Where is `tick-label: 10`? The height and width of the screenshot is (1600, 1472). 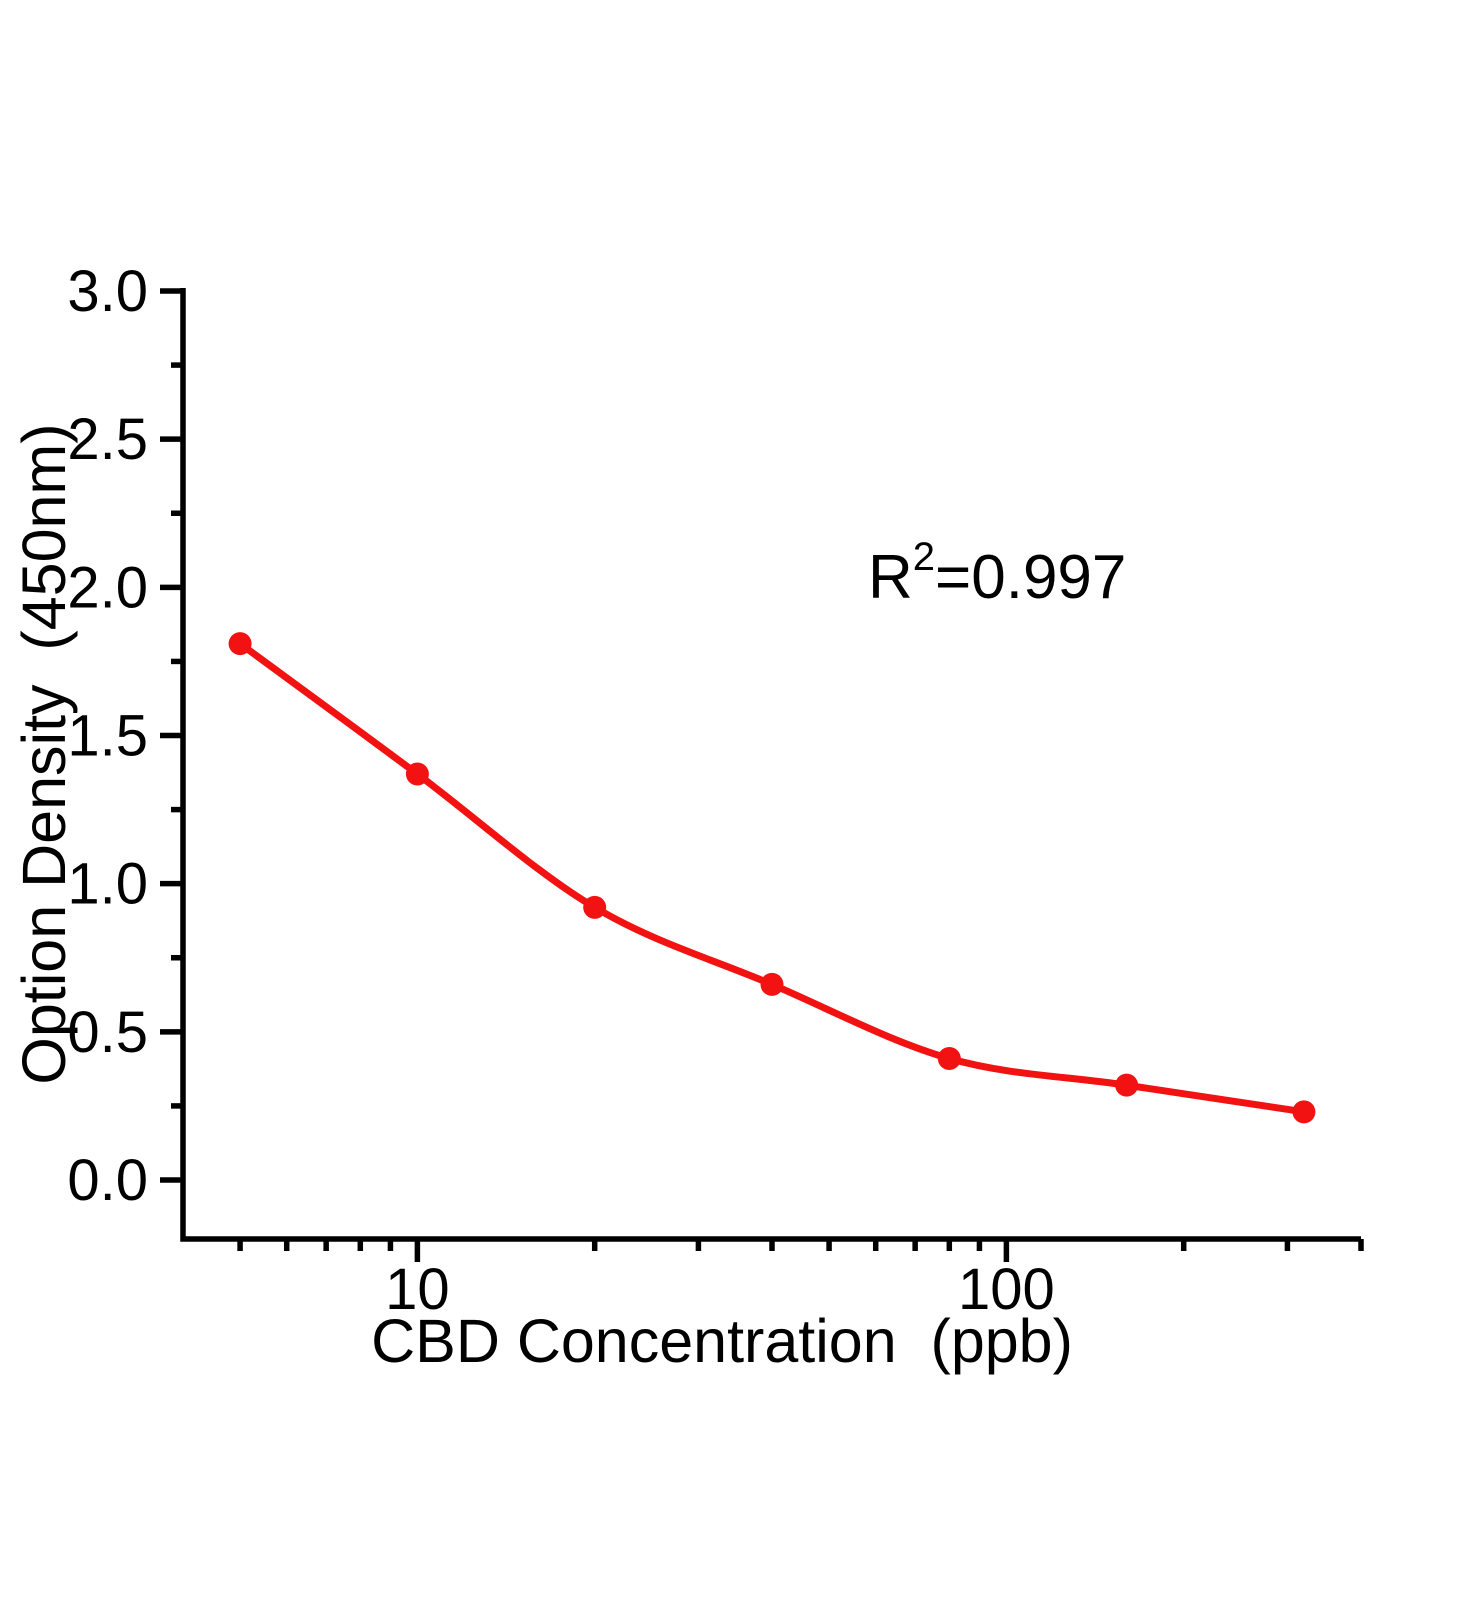
tick-label: 10 is located at coordinates (417, 1289).